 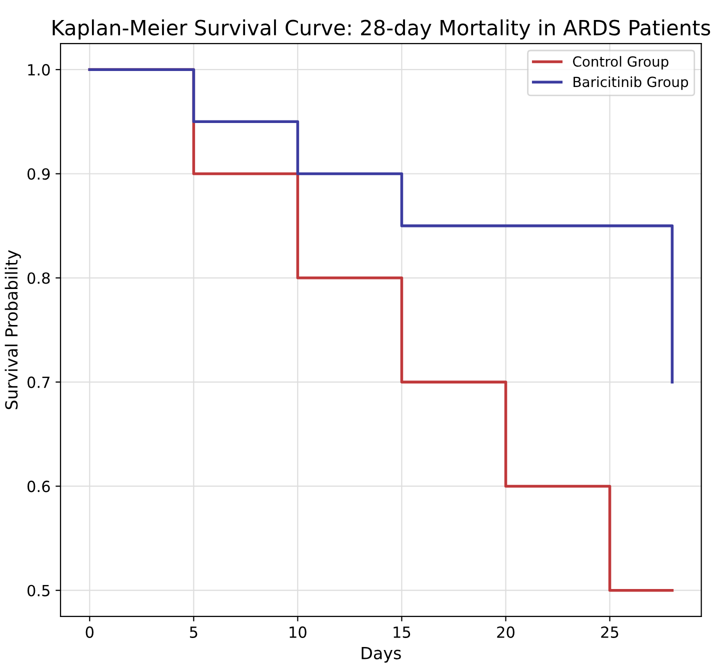 I want to click on y-tick-label: 0.5, so click(x=39, y=590).